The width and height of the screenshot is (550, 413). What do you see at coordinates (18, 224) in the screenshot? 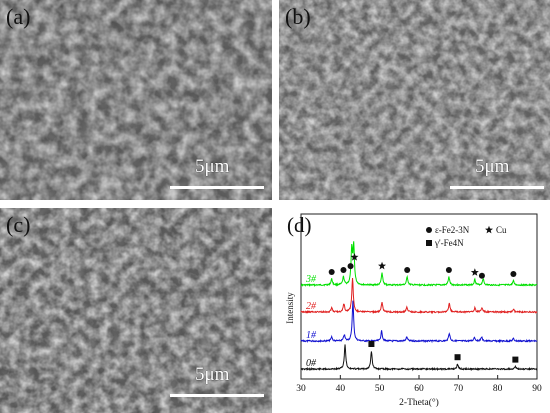
I see `panel-label-c: (c)` at bounding box center [18, 224].